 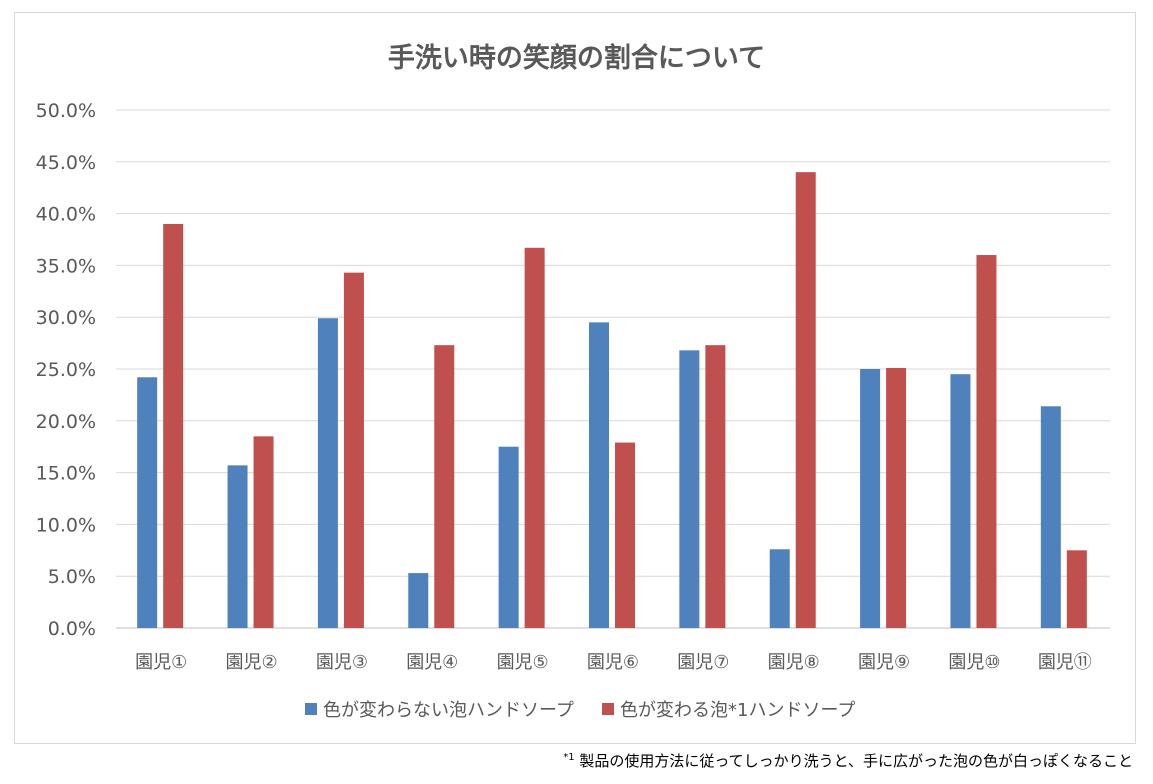 What do you see at coordinates (576, 58) in the screenshot?
I see `chart-title: 手洗い時の笑顔の割合について` at bounding box center [576, 58].